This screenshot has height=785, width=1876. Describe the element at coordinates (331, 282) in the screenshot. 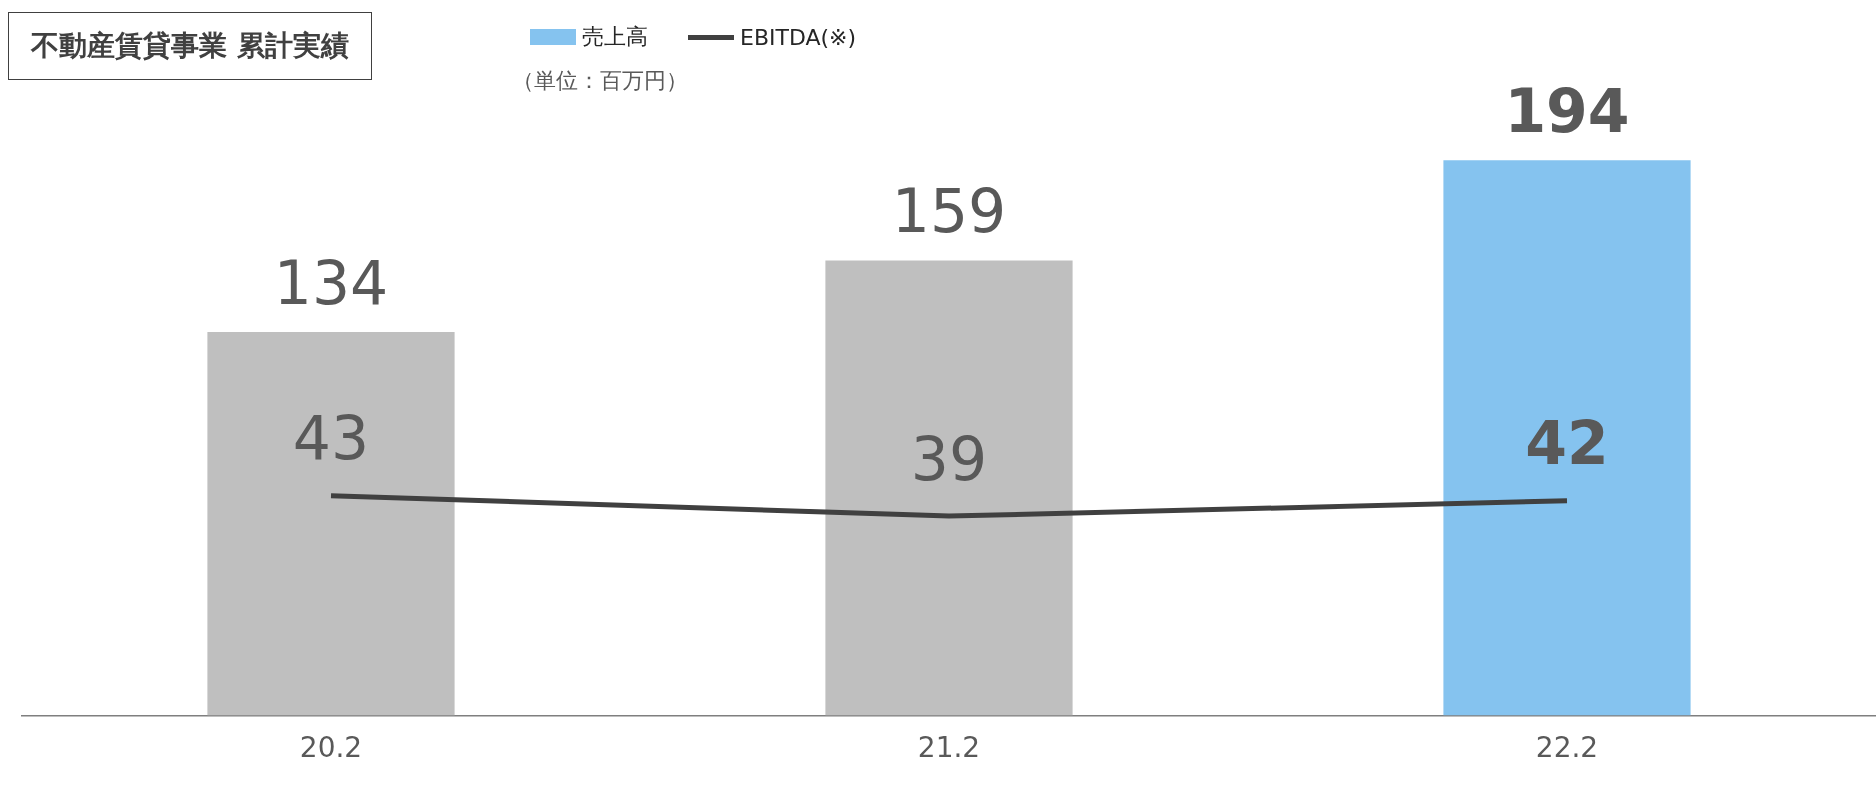

I see `data-label: 134` at that location.